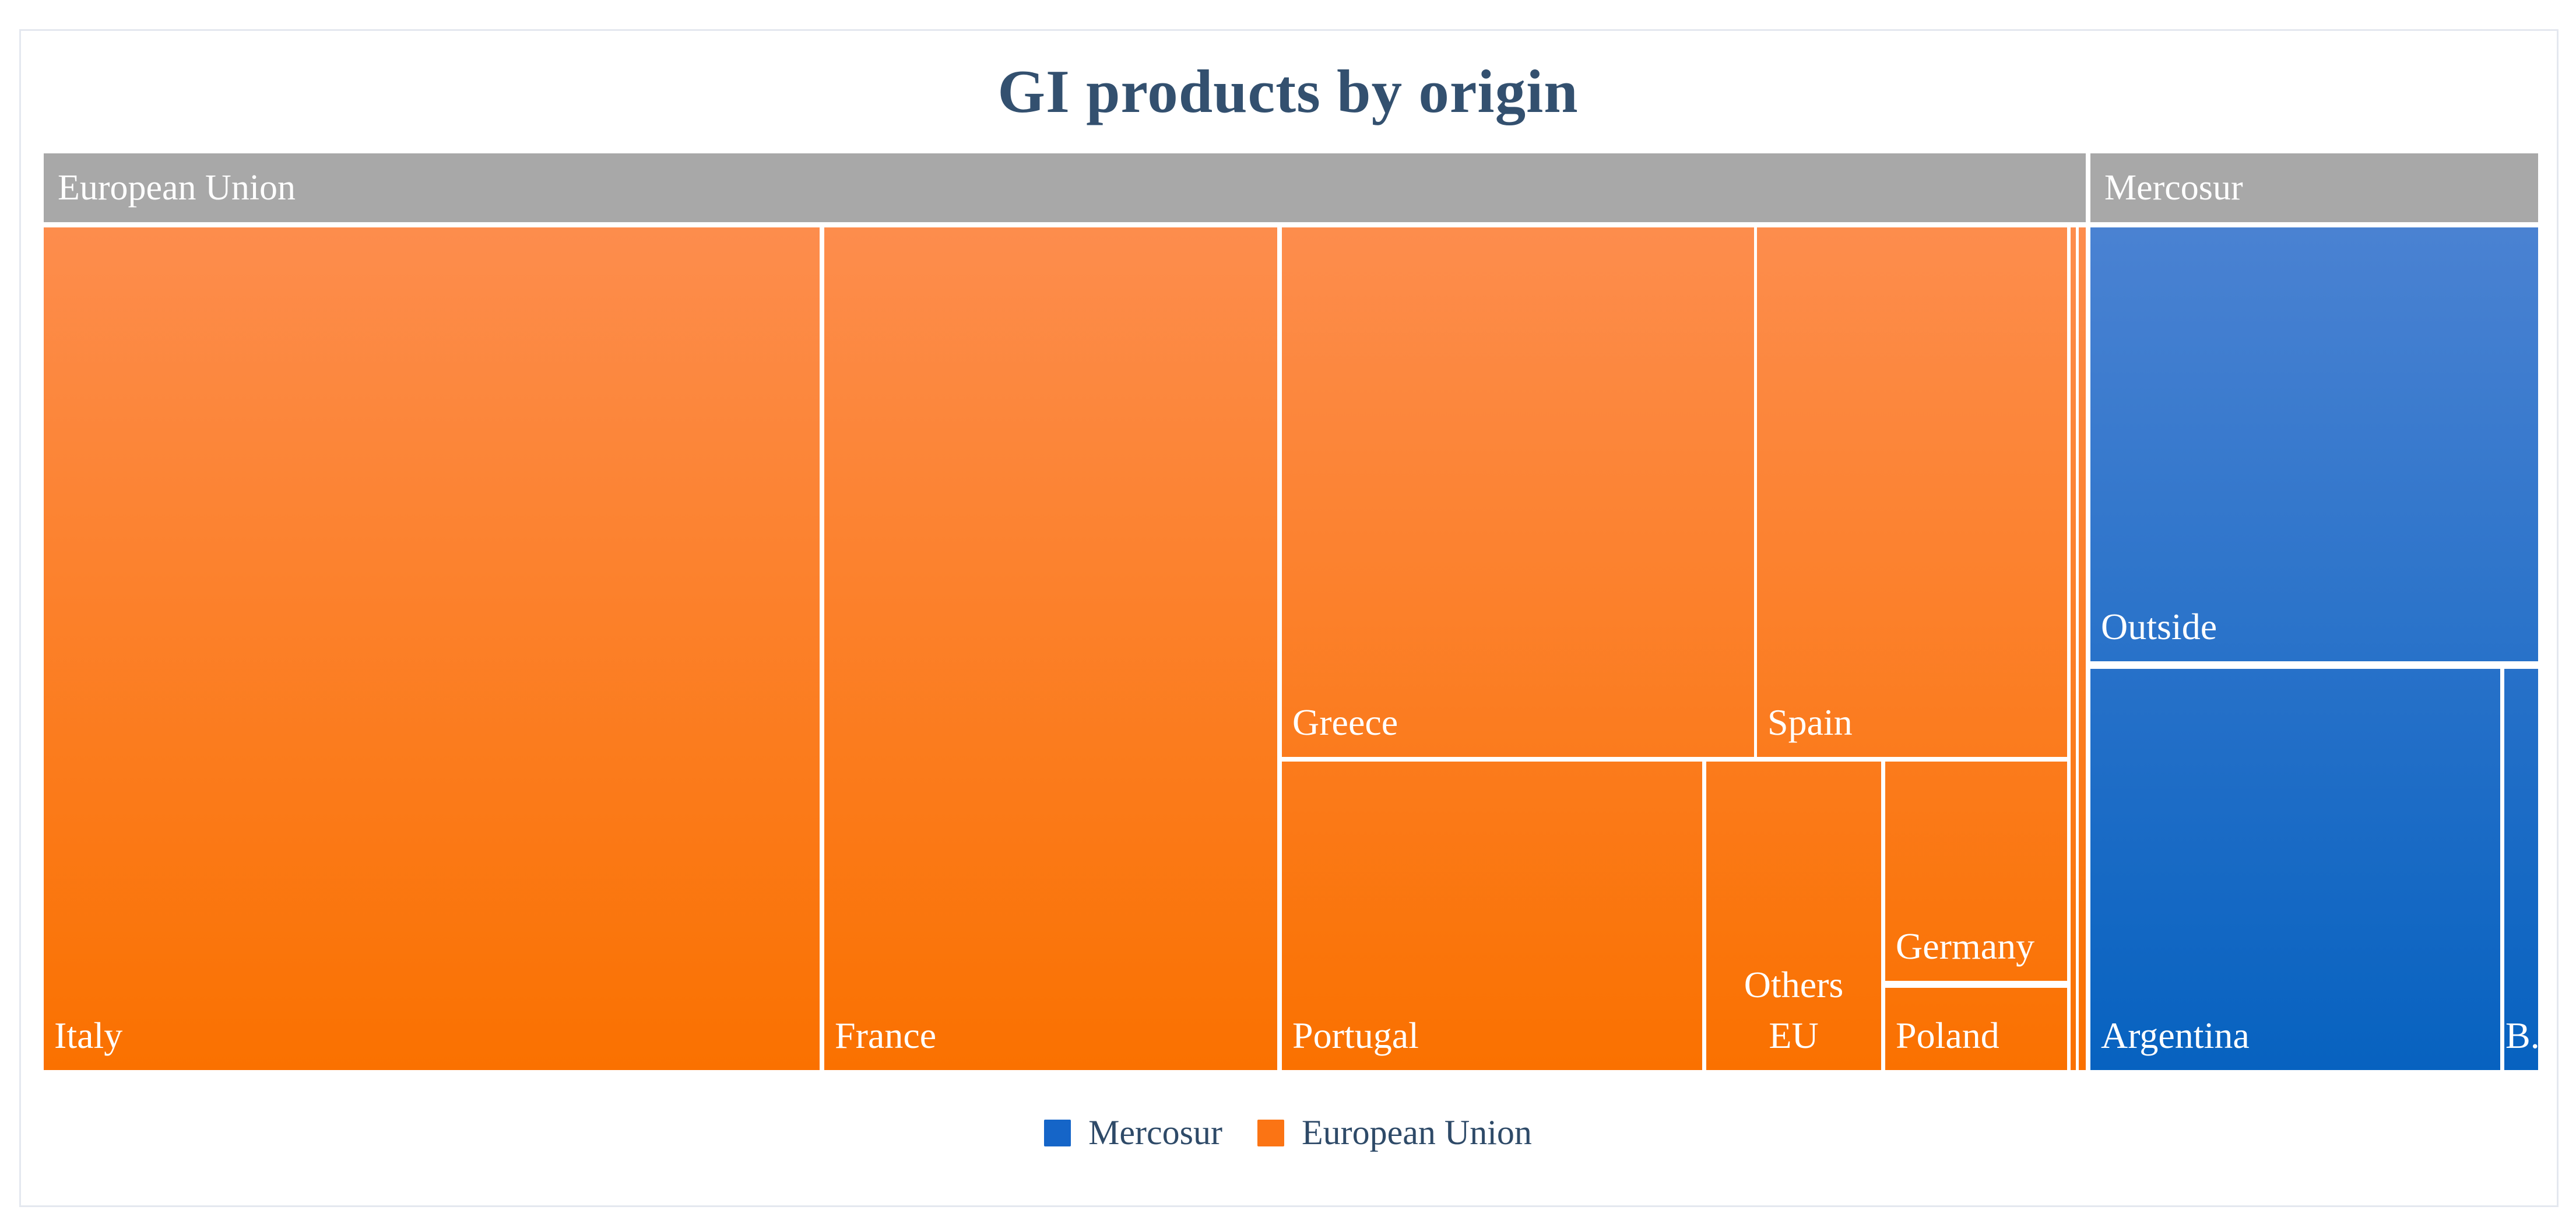  I want to click on legend-swatch-mercosur, so click(1057, 1132).